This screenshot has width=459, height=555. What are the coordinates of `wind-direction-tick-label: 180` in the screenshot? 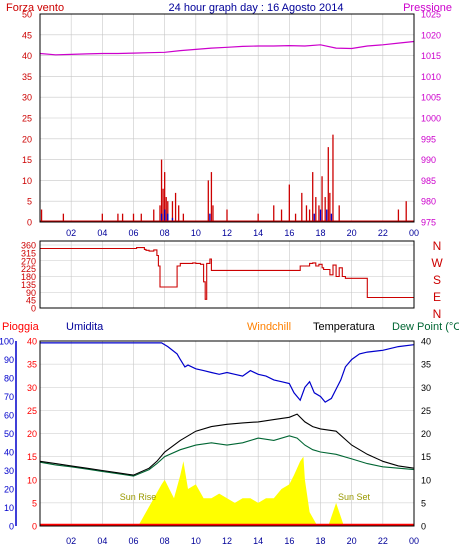 It's located at (28, 277).